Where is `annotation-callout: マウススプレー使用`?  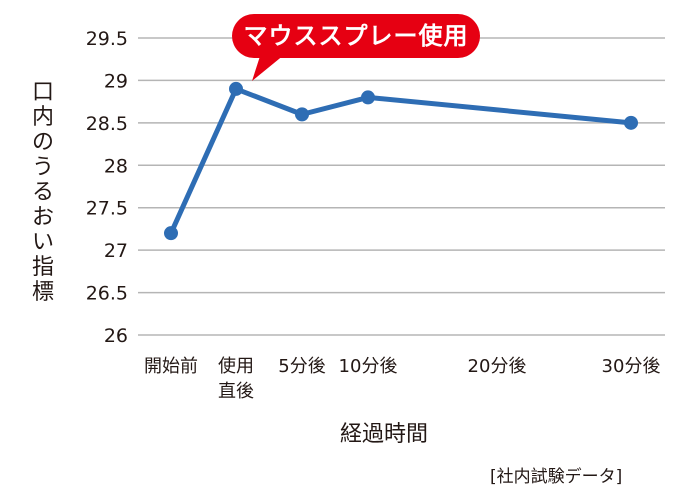
annotation-callout: マウススプレー使用 is located at coordinates (356, 36).